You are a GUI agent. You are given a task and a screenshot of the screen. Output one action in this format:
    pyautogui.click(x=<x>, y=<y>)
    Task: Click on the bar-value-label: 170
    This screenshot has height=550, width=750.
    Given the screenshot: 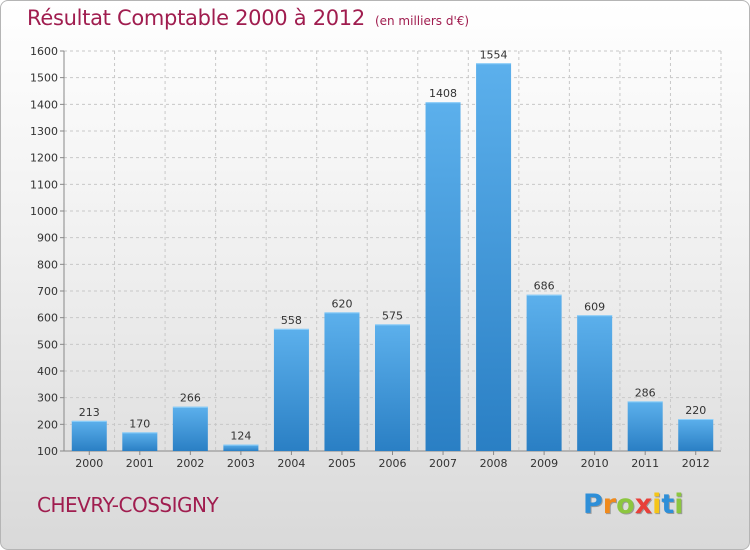 What is the action you would take?
    pyautogui.click(x=139, y=423)
    